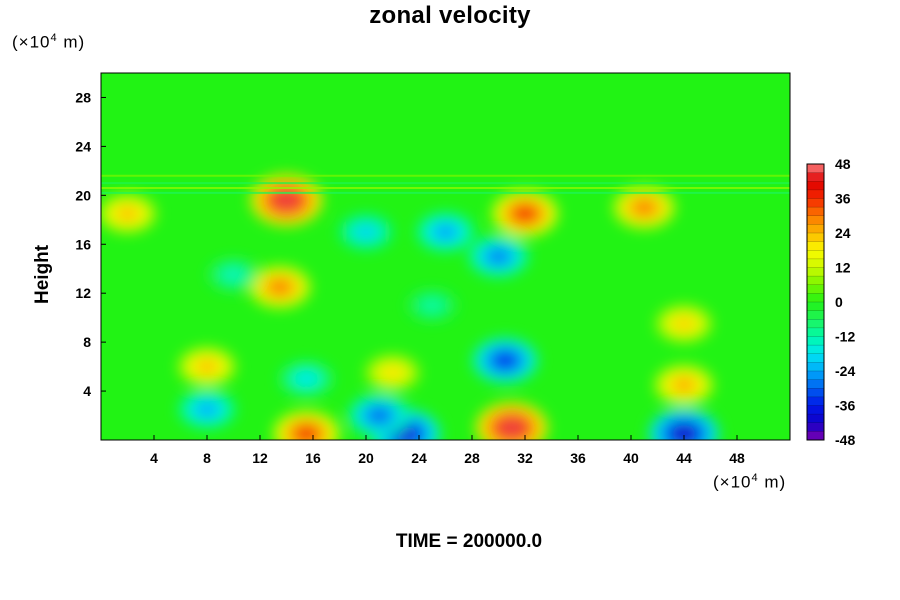 Image resolution: width=900 pixels, height=600 pixels. What do you see at coordinates (845, 371) in the screenshot?
I see `colorbar-tick-label: -24` at bounding box center [845, 371].